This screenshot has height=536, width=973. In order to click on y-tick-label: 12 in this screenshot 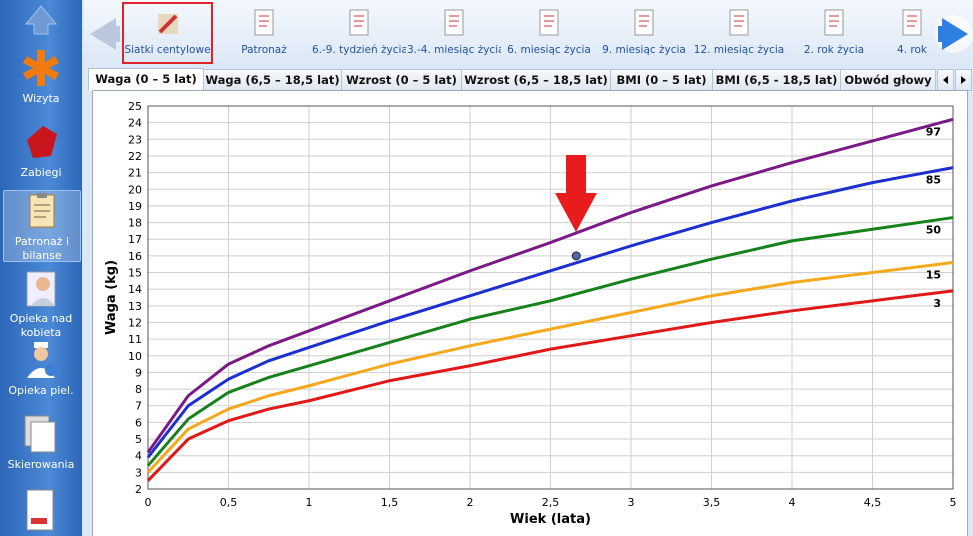, I will do `click(135, 322)`.